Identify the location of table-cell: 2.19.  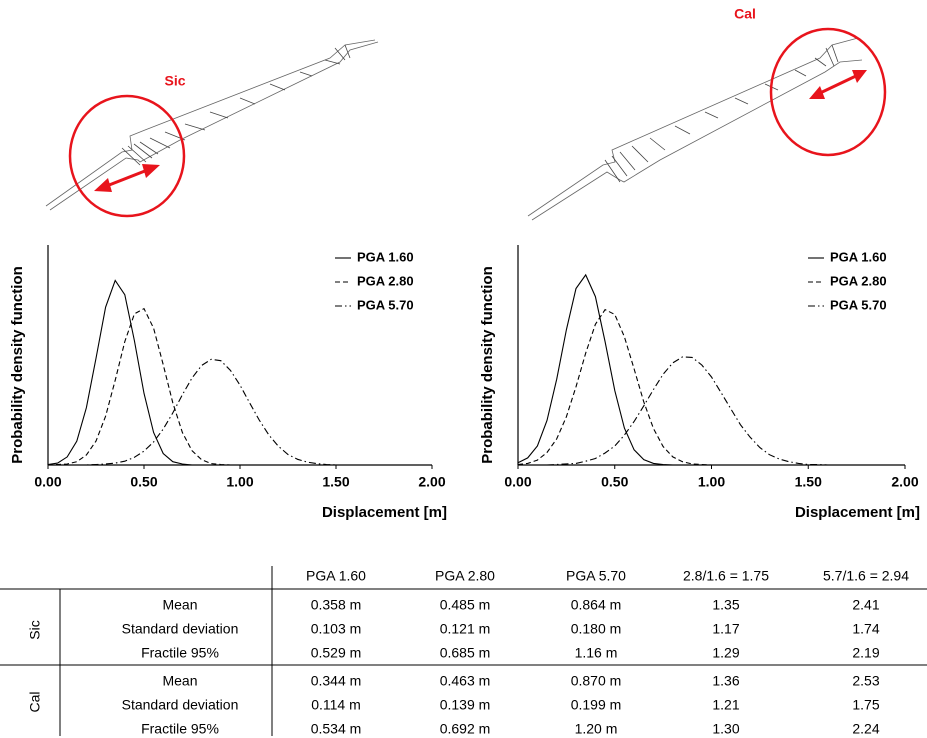
(865, 653).